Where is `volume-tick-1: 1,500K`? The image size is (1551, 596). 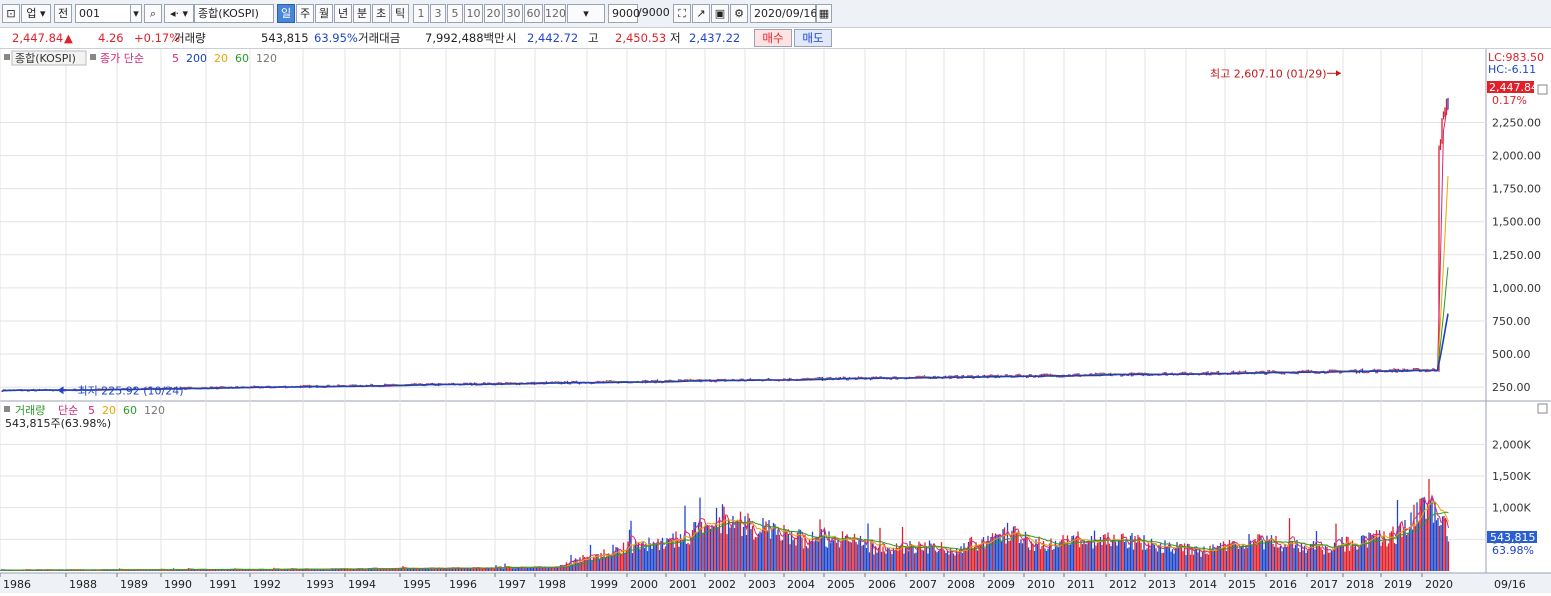
volume-tick-1: 1,500K is located at coordinates (1511, 476).